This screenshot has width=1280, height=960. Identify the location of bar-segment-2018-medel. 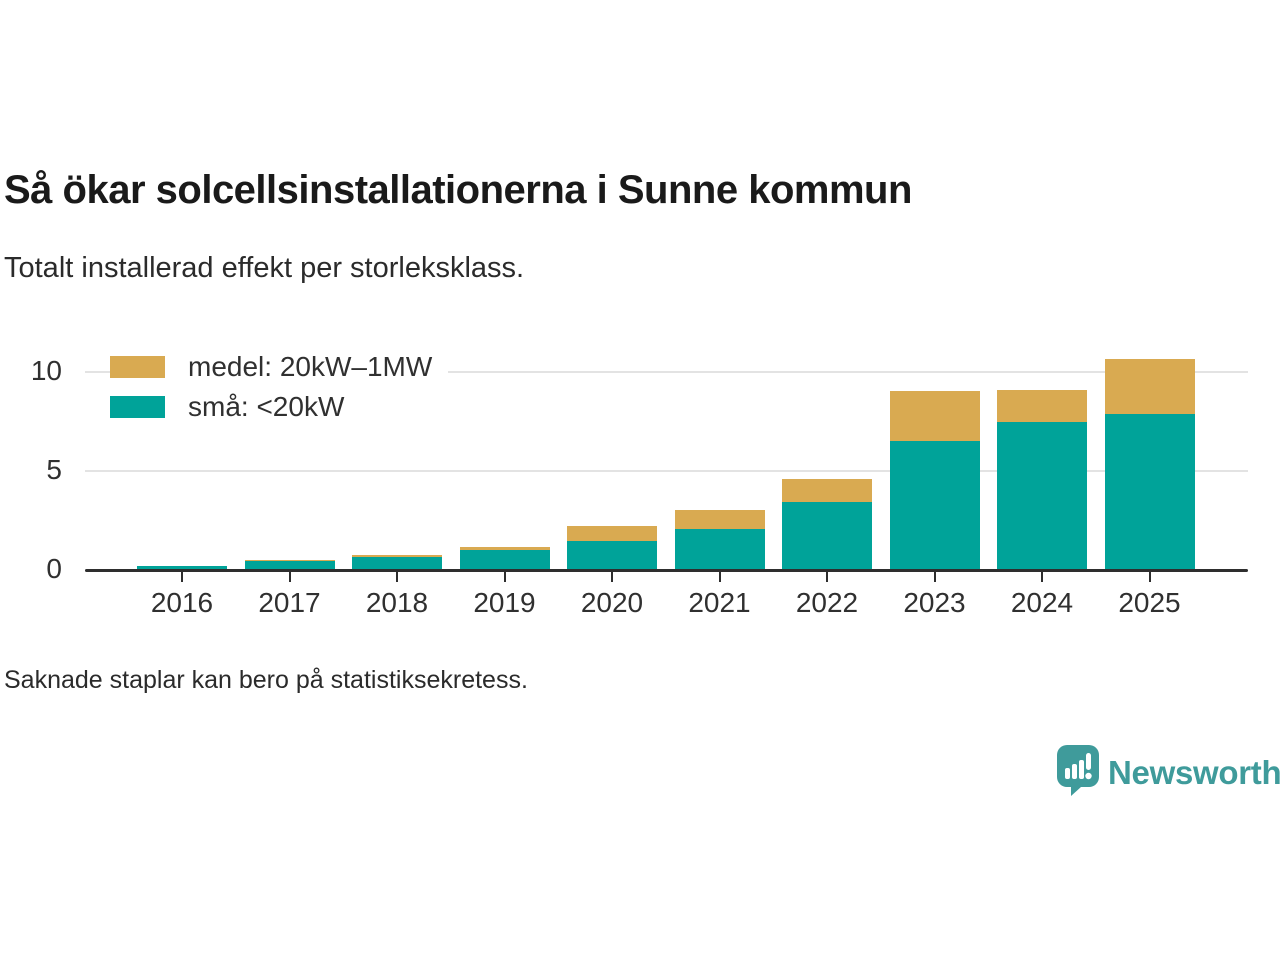
(397, 556).